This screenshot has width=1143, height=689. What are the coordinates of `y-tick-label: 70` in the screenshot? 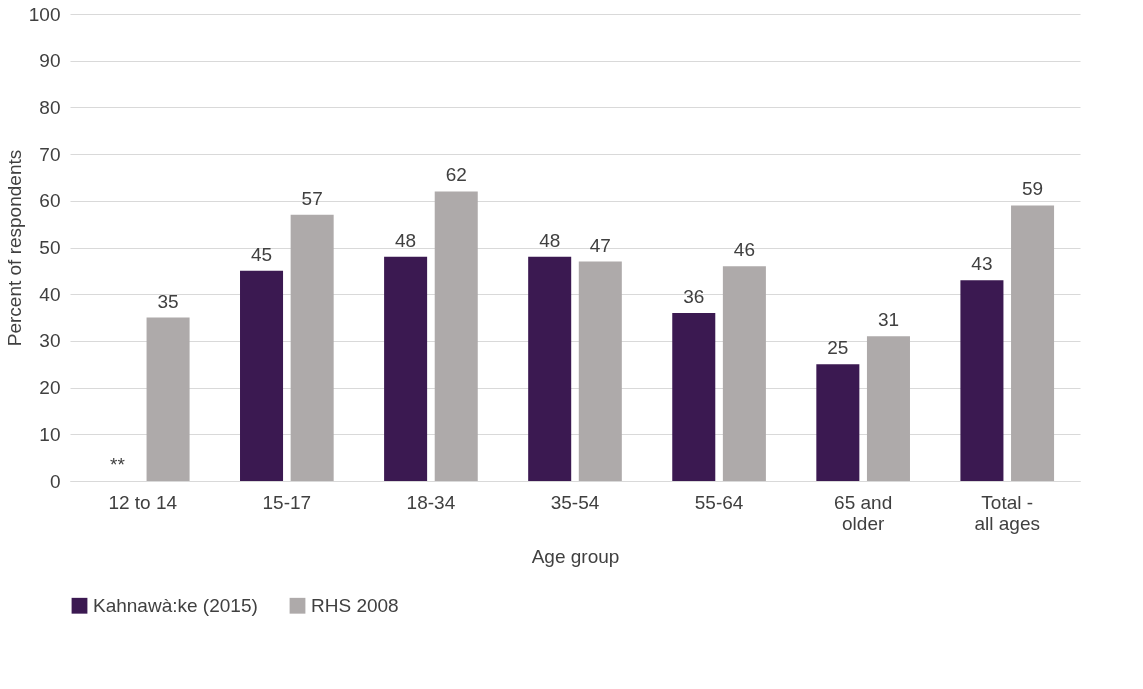 It's located at (50, 154).